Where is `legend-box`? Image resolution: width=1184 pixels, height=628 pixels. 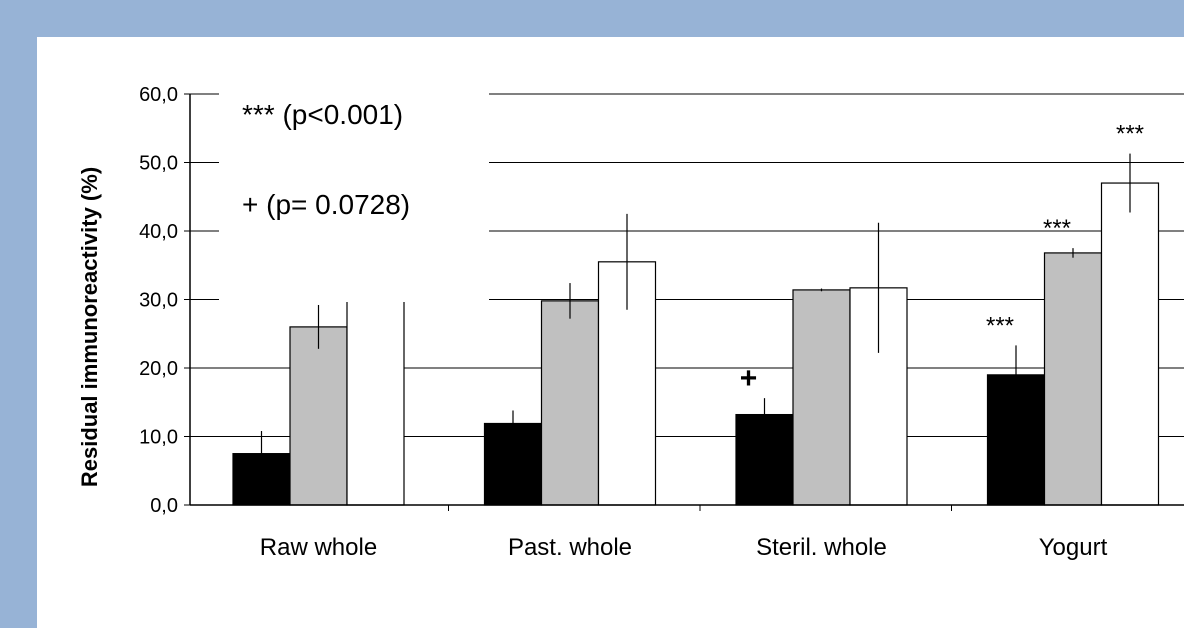 legend-box is located at coordinates (354, 197).